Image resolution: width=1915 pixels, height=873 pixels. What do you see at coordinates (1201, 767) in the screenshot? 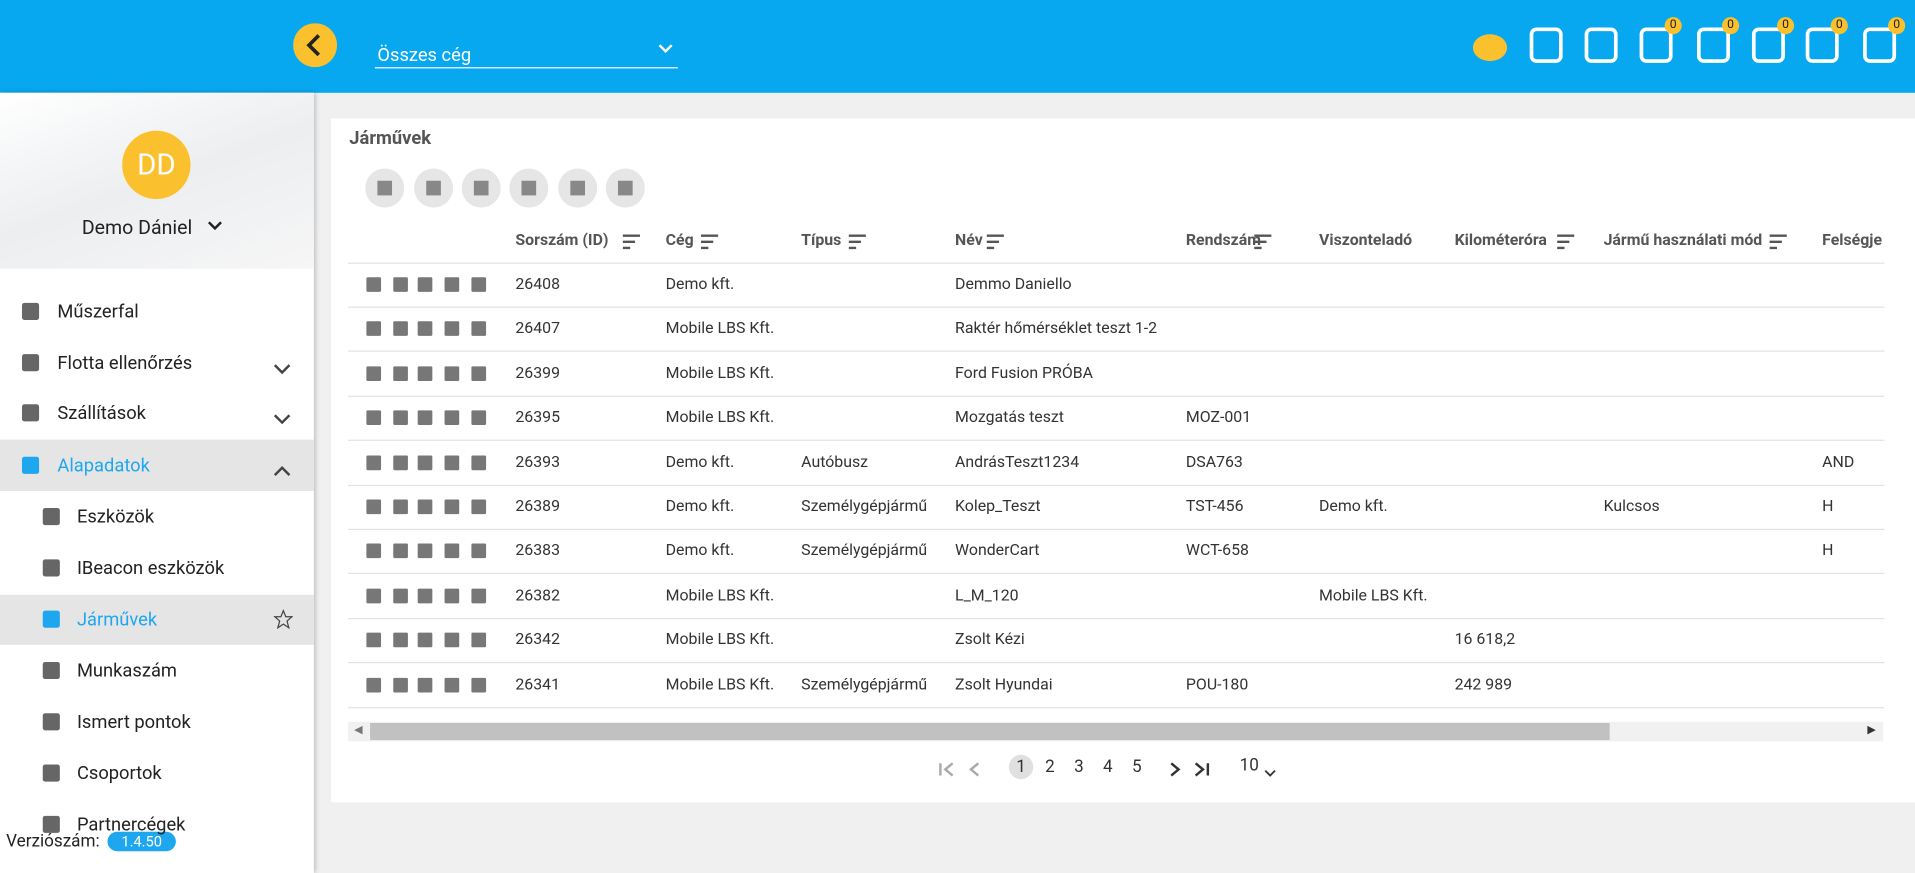
I see `last-page` at bounding box center [1201, 767].